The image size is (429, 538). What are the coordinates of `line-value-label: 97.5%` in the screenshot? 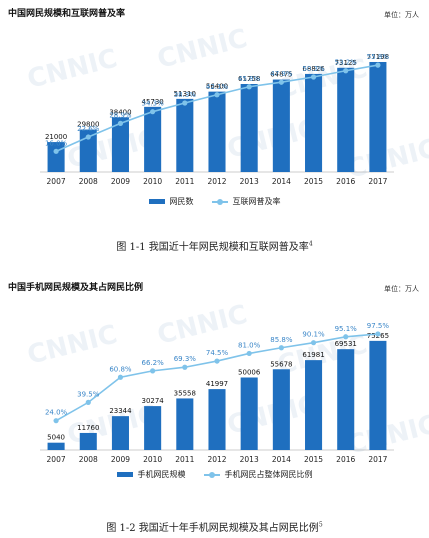 It's located at (378, 326).